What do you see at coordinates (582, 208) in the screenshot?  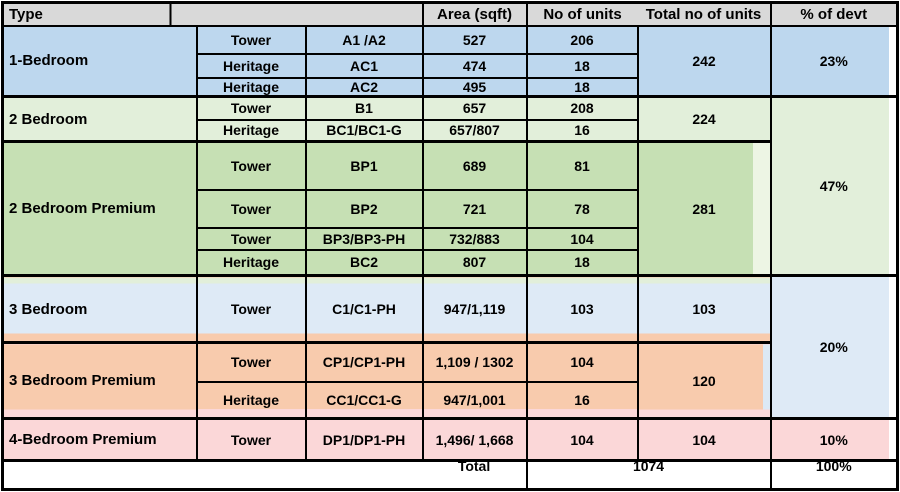 I see `units-cell: 78` at bounding box center [582, 208].